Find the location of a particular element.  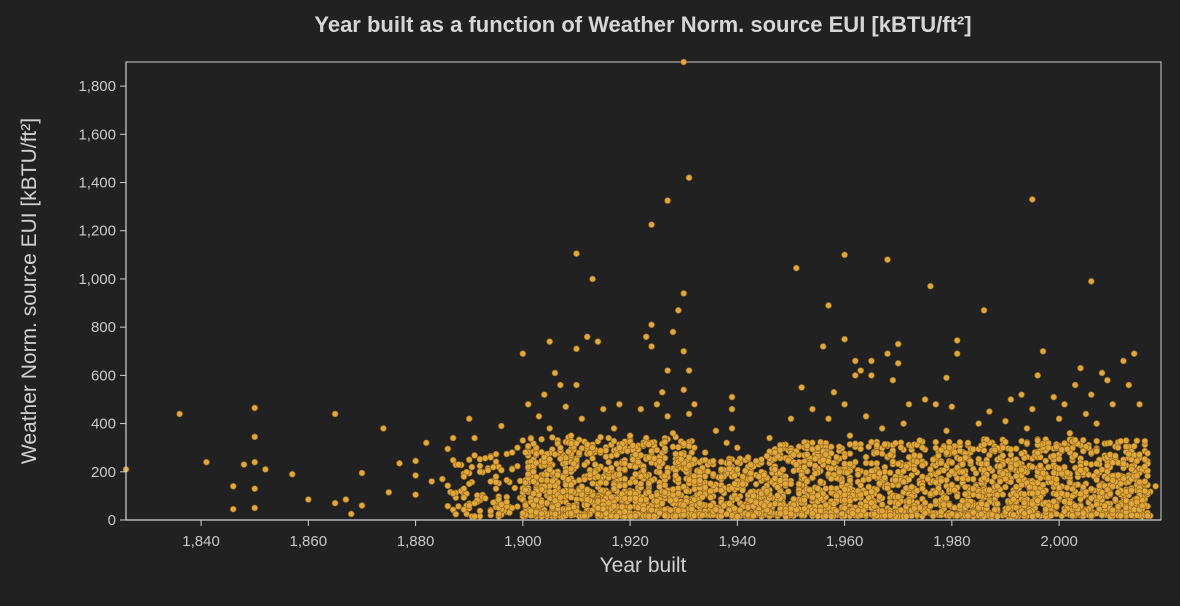

x-tick-label: 1,940 is located at coordinates (738, 541).